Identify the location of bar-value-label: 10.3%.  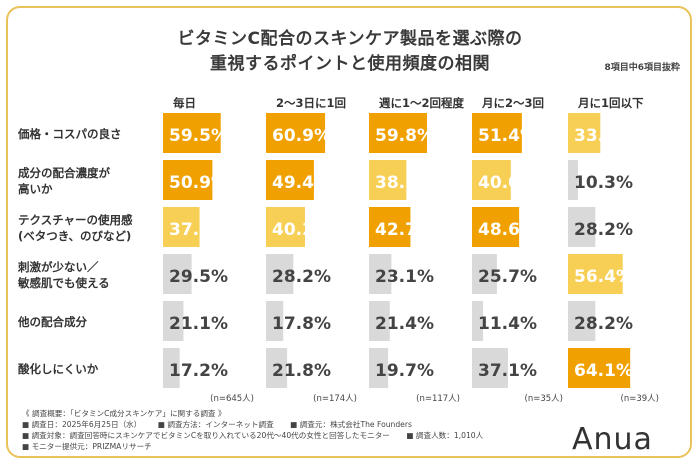
(603, 183).